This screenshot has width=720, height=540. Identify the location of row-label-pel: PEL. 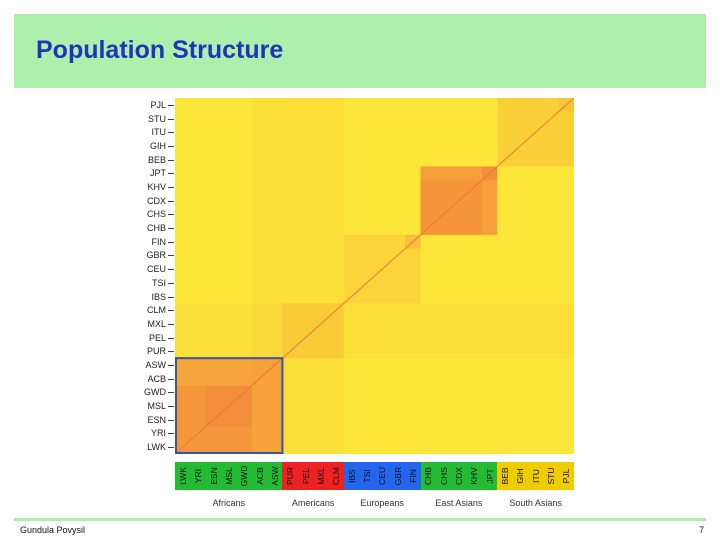
(157, 337).